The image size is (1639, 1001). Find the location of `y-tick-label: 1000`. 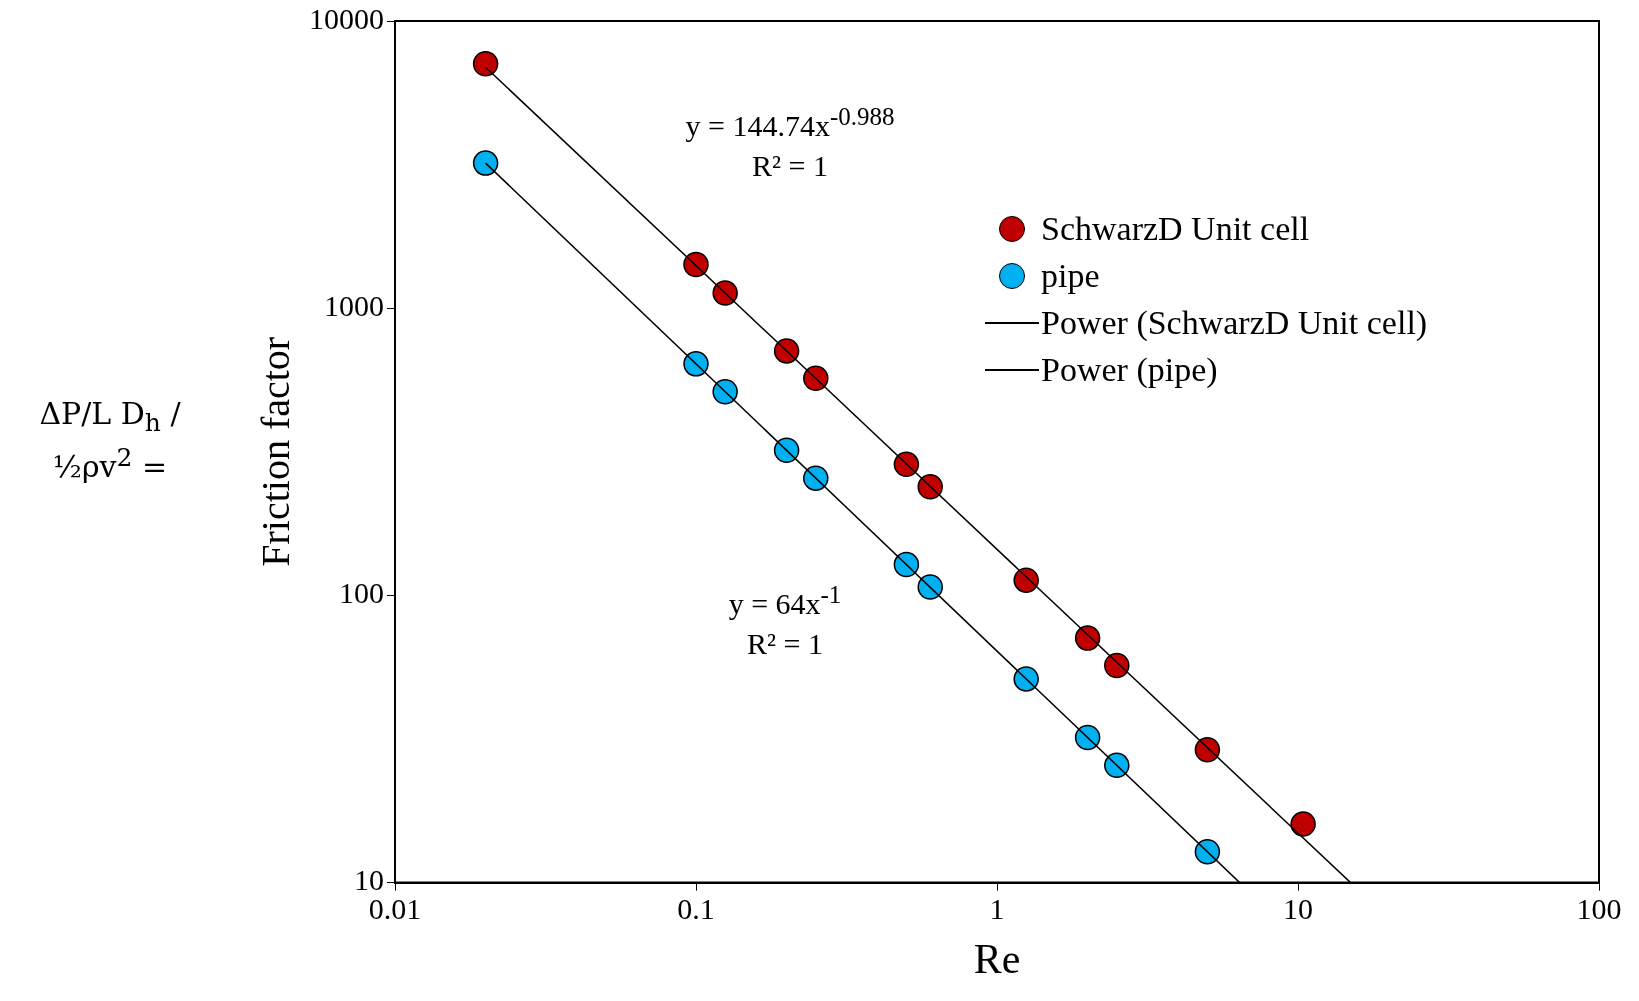

y-tick-label: 1000 is located at coordinates (354, 306).